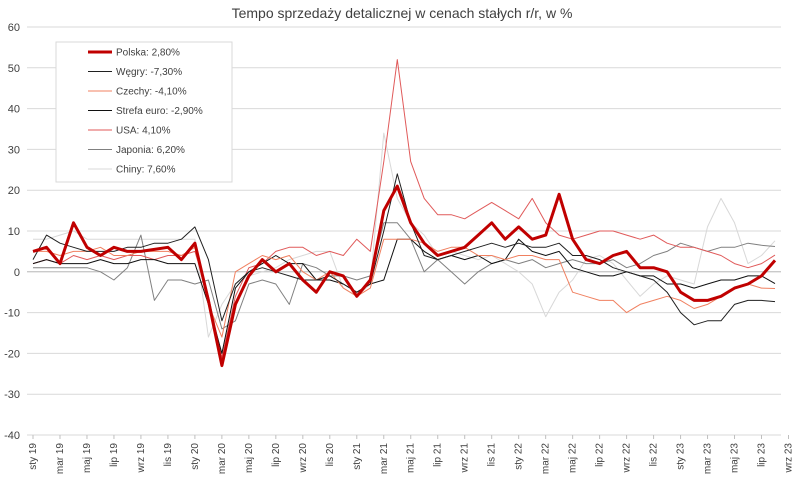  Describe the element at coordinates (573, 458) in the screenshot. I see `x-tick-label: maj 22` at that location.